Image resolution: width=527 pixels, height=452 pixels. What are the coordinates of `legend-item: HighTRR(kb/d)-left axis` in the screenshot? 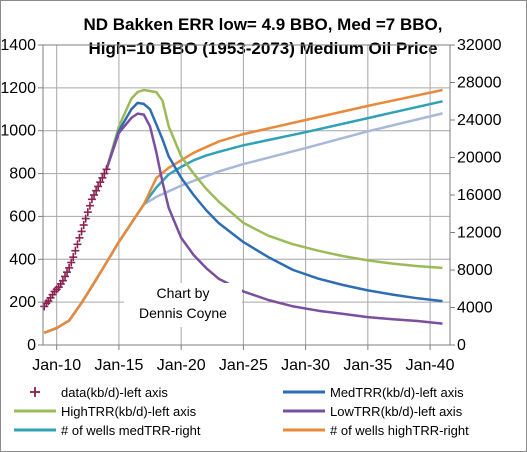 It's located at (105, 411).